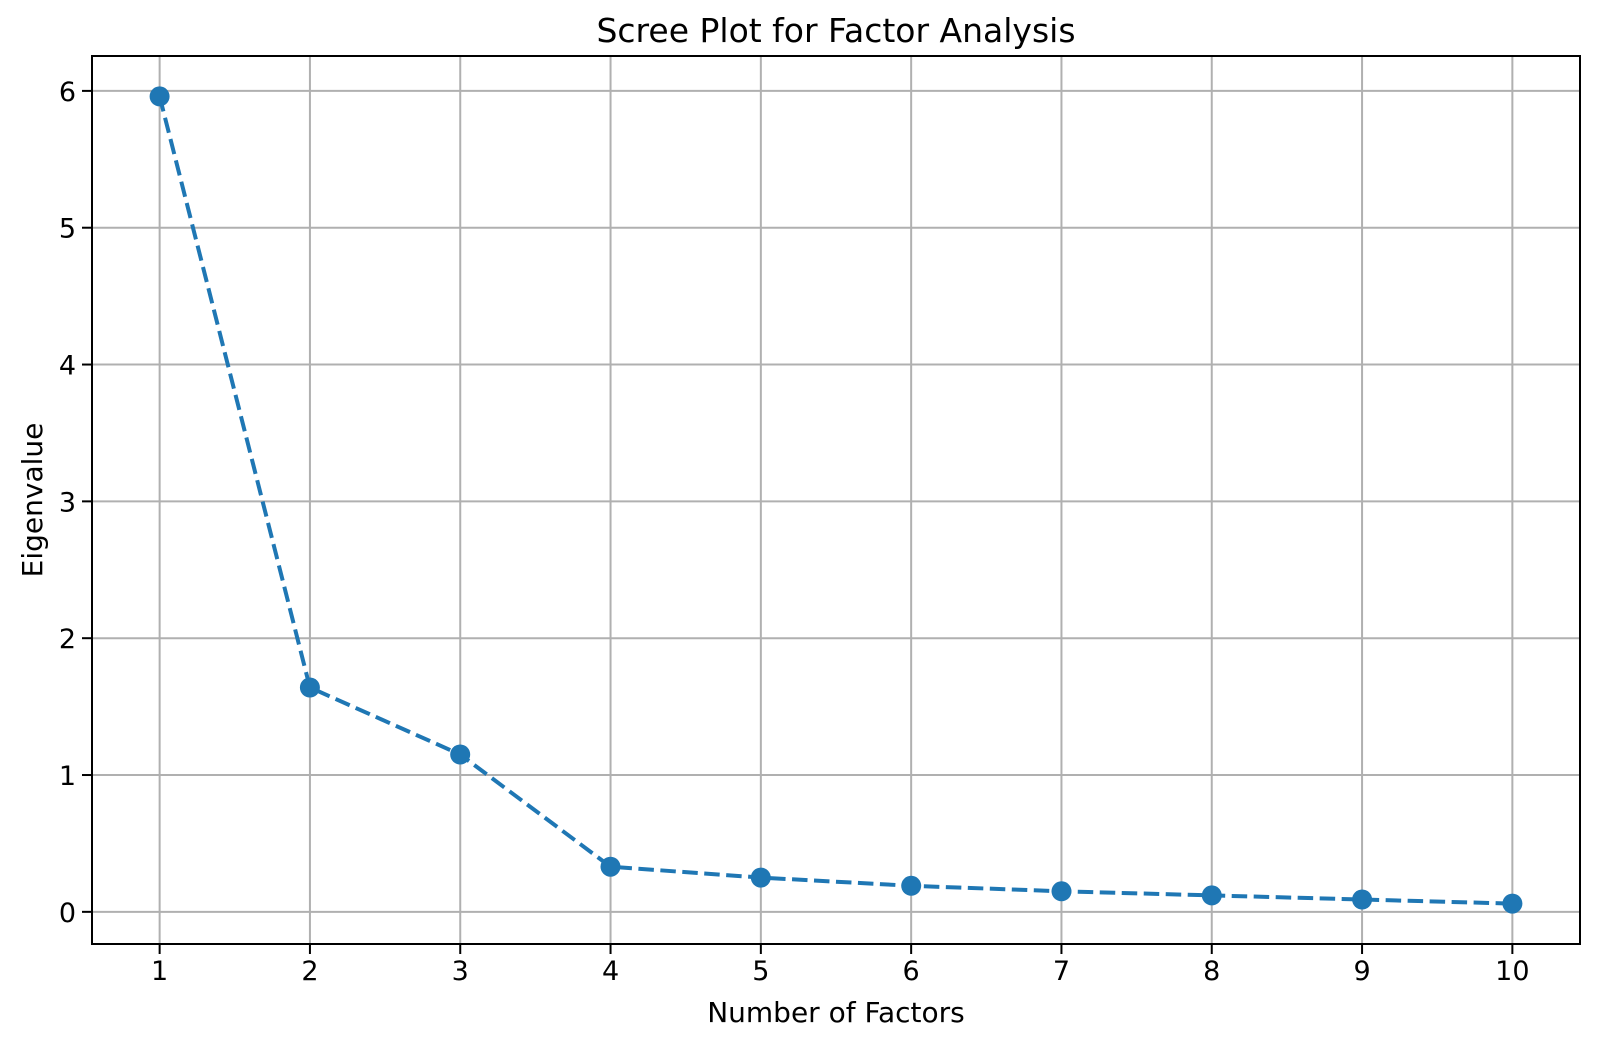 This screenshot has width=1598, height=1046. Describe the element at coordinates (67, 92) in the screenshot. I see `y-tick-label: 6` at that location.